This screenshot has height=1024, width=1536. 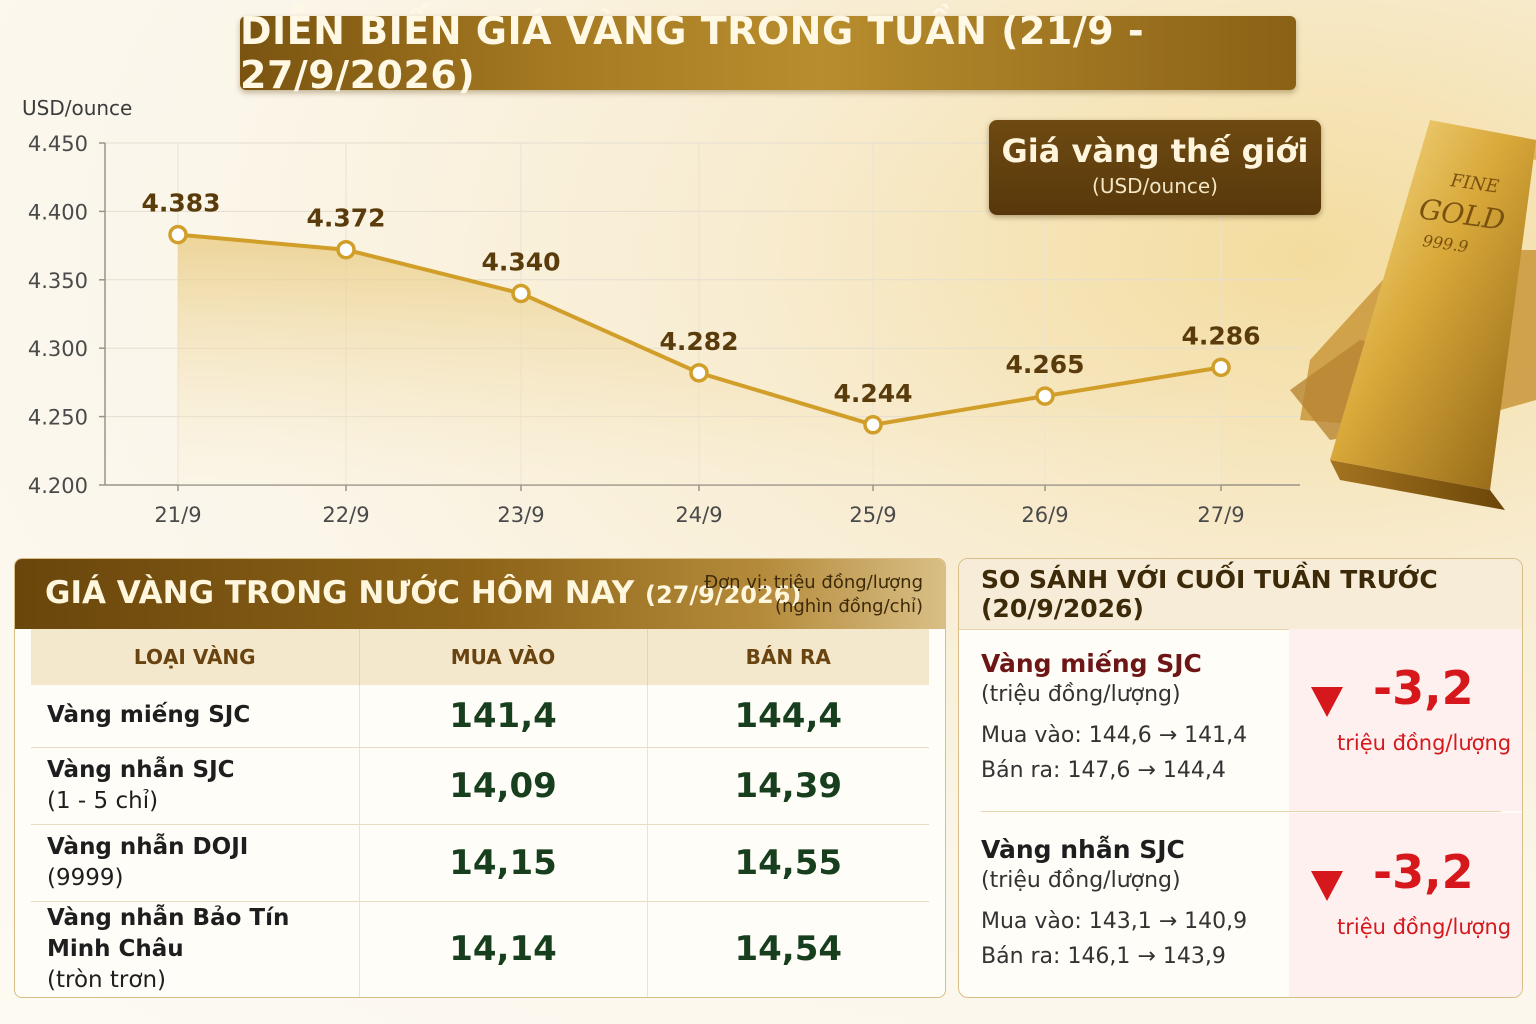 I want to click on data-label: 4.282, so click(x=698, y=341).